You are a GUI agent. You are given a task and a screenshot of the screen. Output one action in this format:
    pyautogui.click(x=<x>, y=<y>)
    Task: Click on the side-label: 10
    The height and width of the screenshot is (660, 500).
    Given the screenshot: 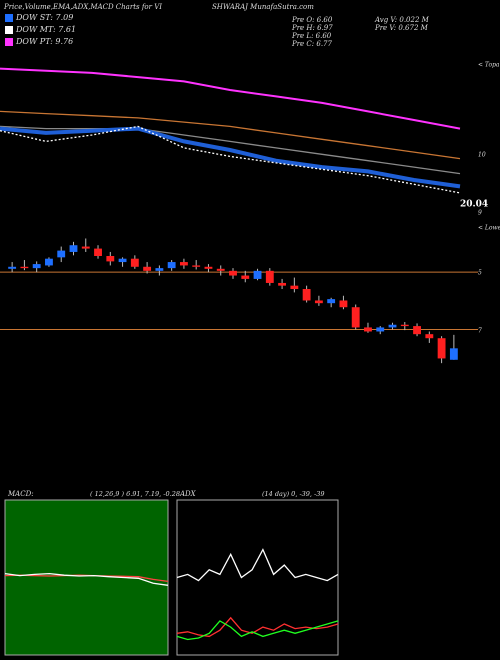 What is the action you would take?
    pyautogui.click(x=482, y=155)
    